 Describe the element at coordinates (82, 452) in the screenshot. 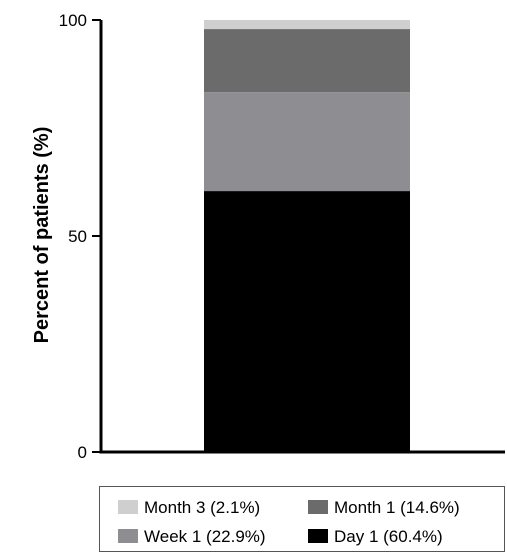

I see `y-tick-label: 0` at that location.